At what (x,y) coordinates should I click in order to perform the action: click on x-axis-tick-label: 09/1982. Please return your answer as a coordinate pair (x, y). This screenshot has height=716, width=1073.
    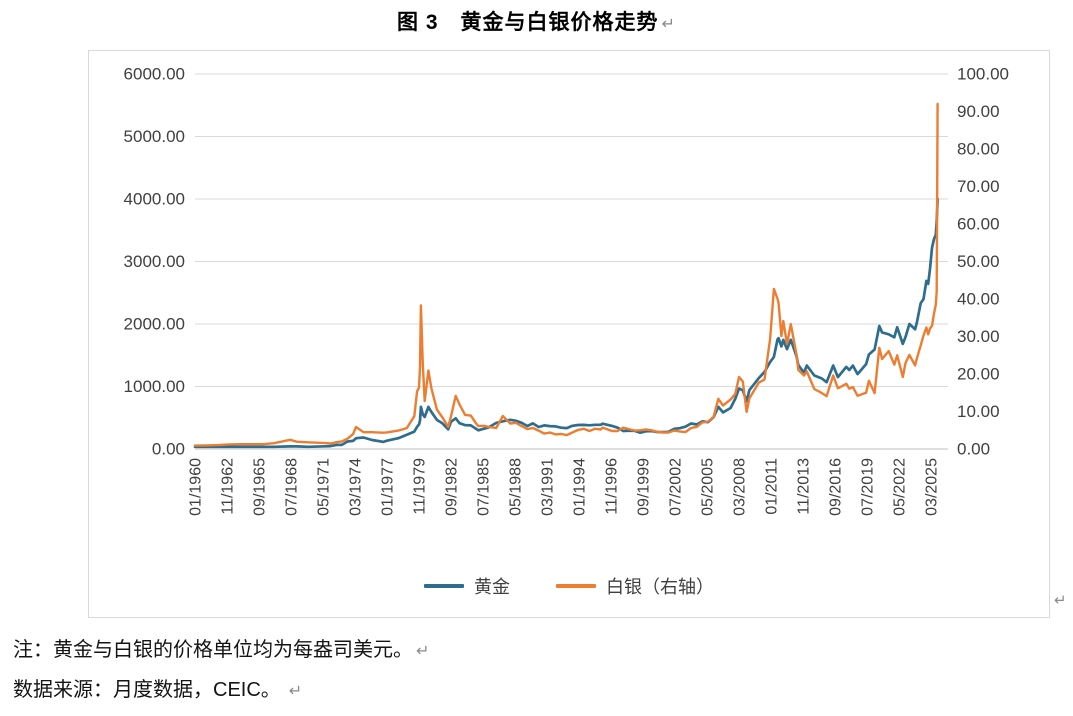
    Looking at the image, I should click on (451, 487).